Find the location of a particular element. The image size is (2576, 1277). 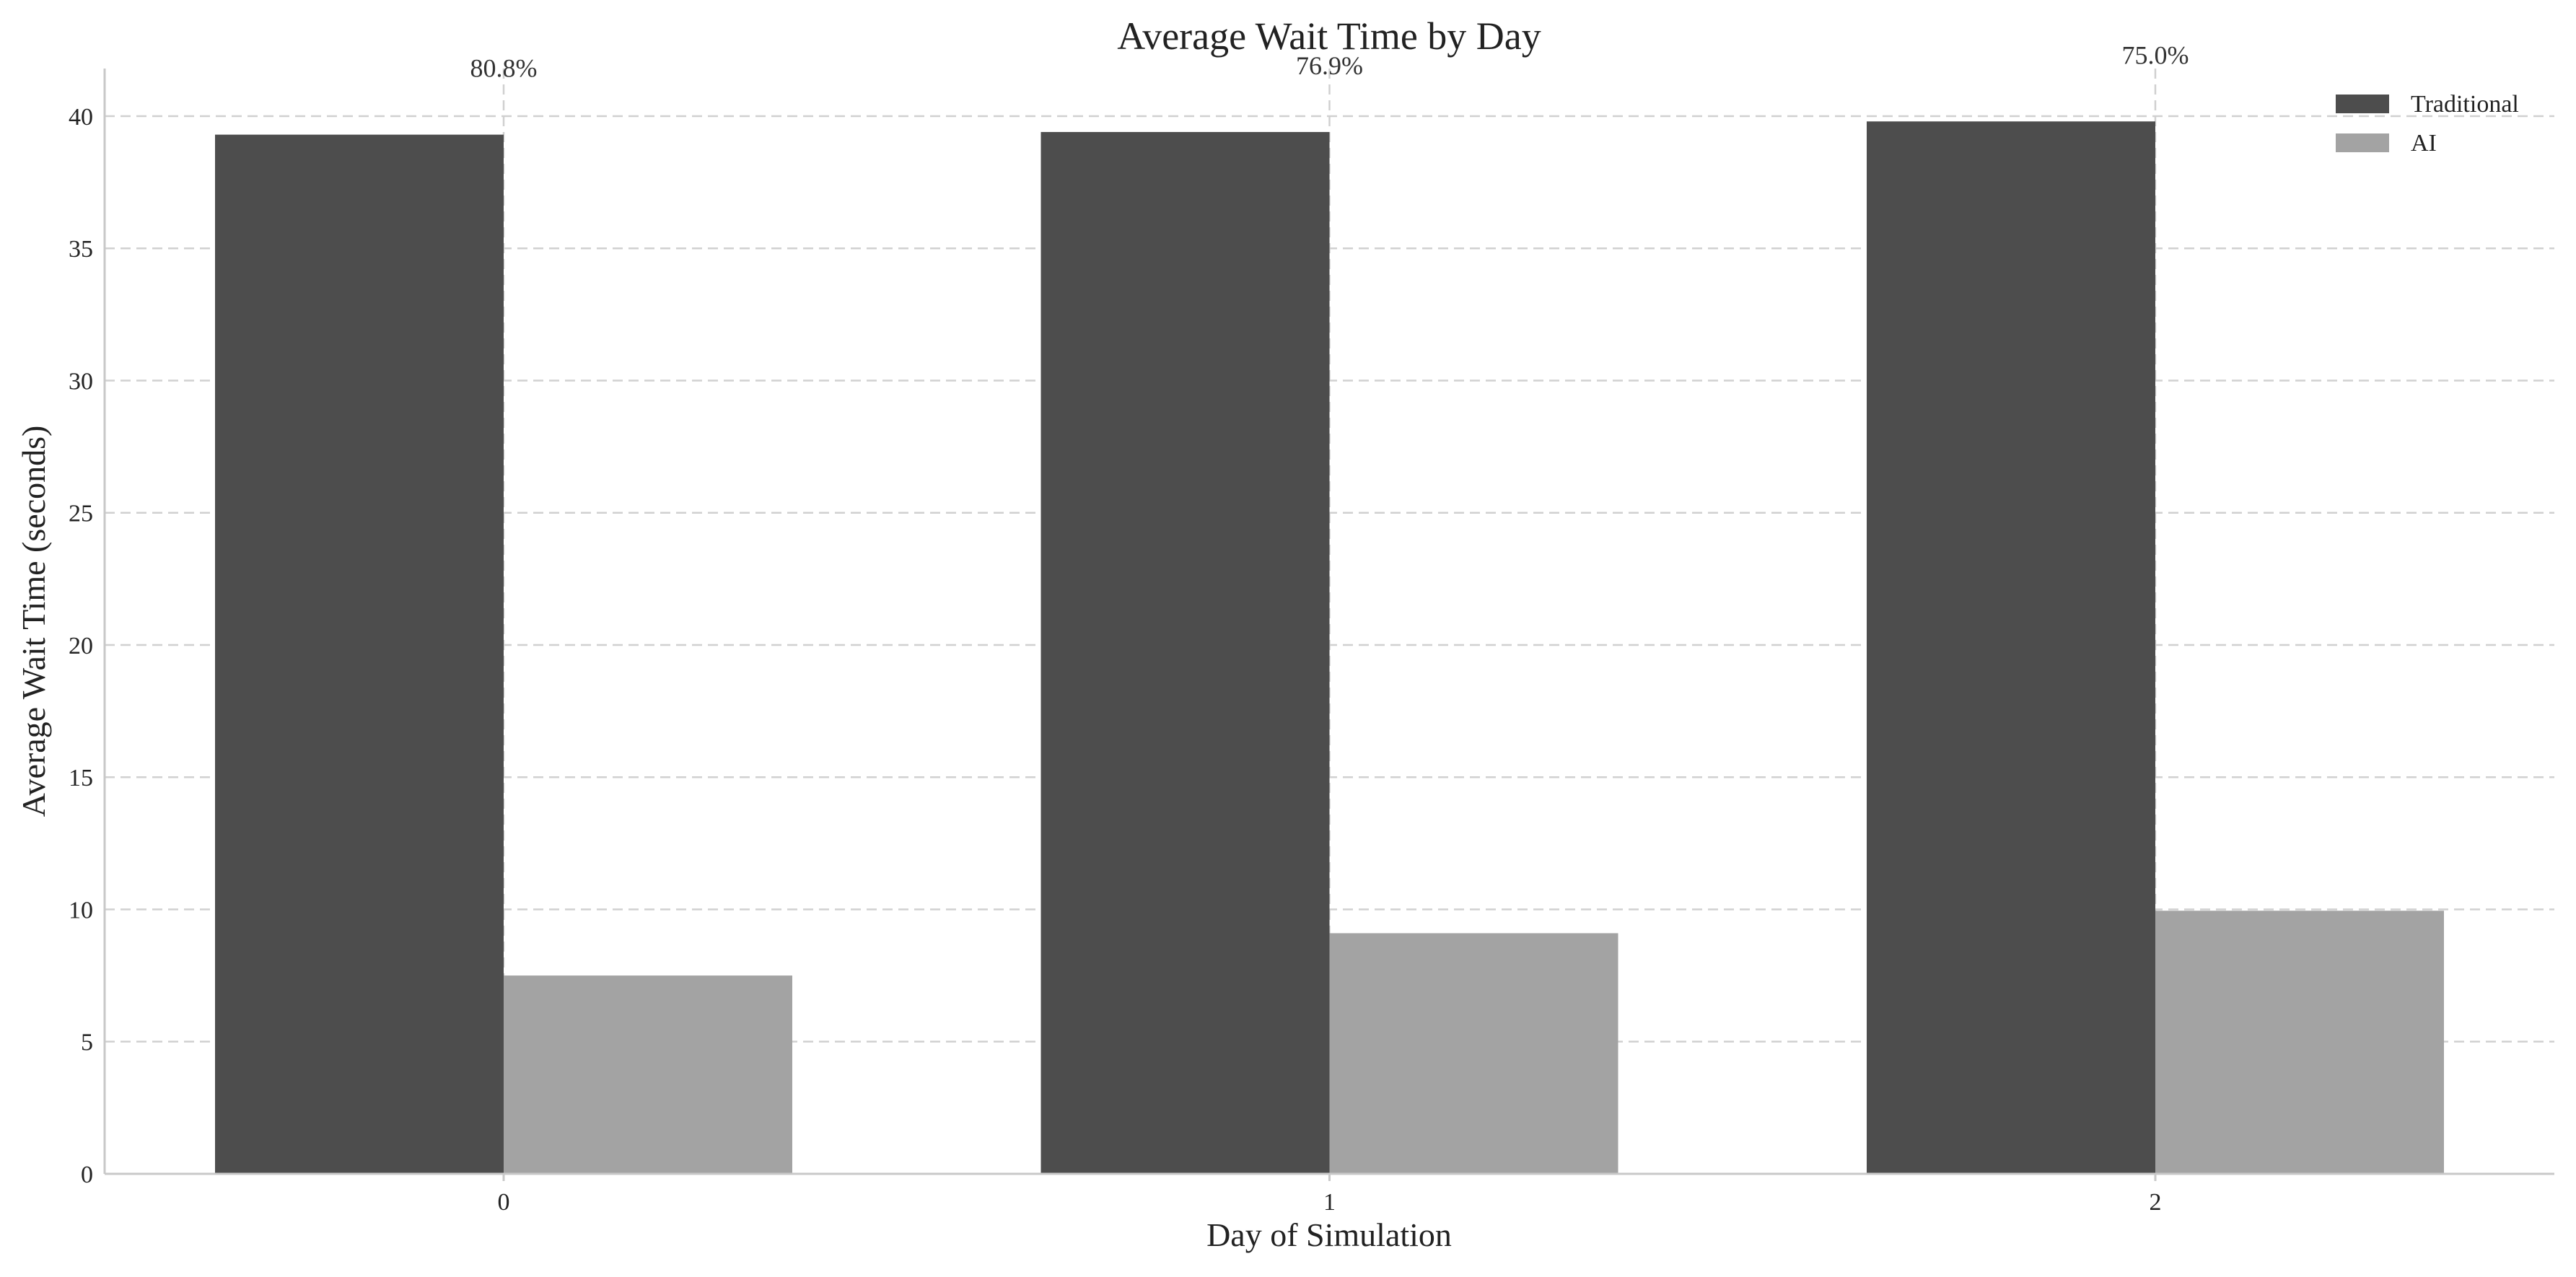

x-tick-label: 0 is located at coordinates (504, 1202).